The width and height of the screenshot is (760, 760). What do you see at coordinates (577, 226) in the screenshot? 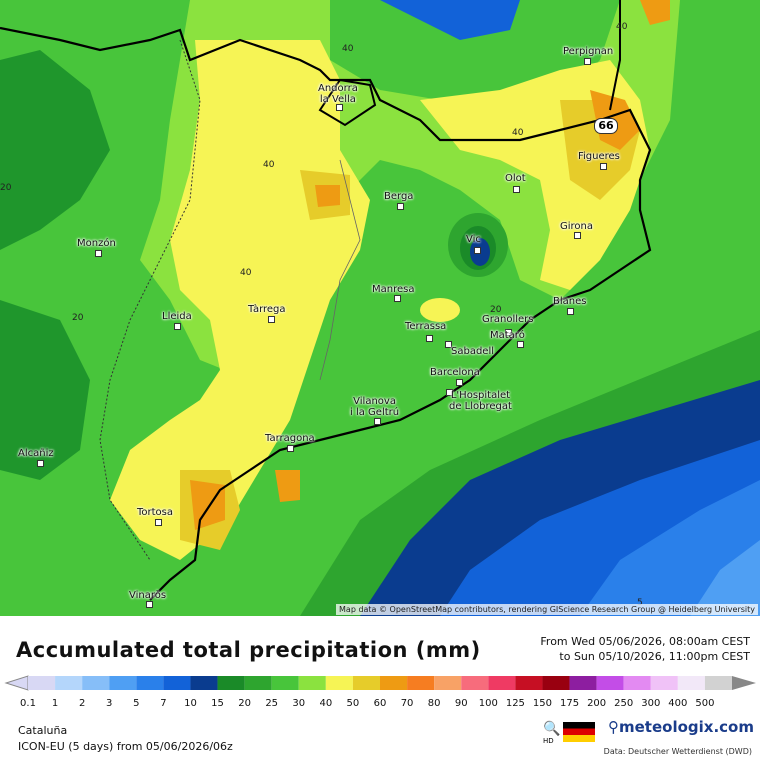
I see `city-label: Girona` at bounding box center [577, 226].